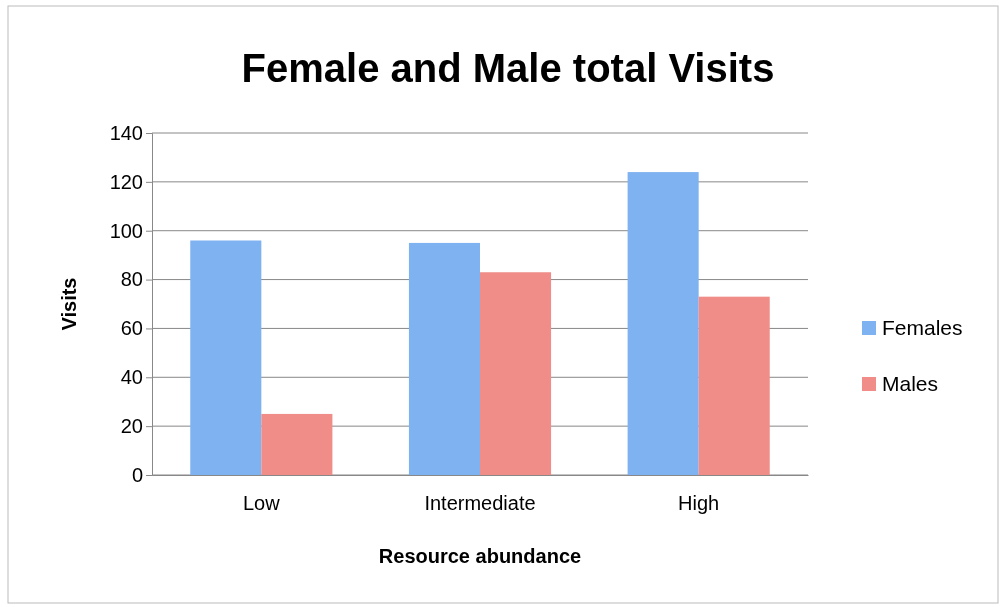 Image resolution: width=1004 pixels, height=607 pixels. Describe the element at coordinates (131, 279) in the screenshot. I see `y-tick-label: 80` at that location.